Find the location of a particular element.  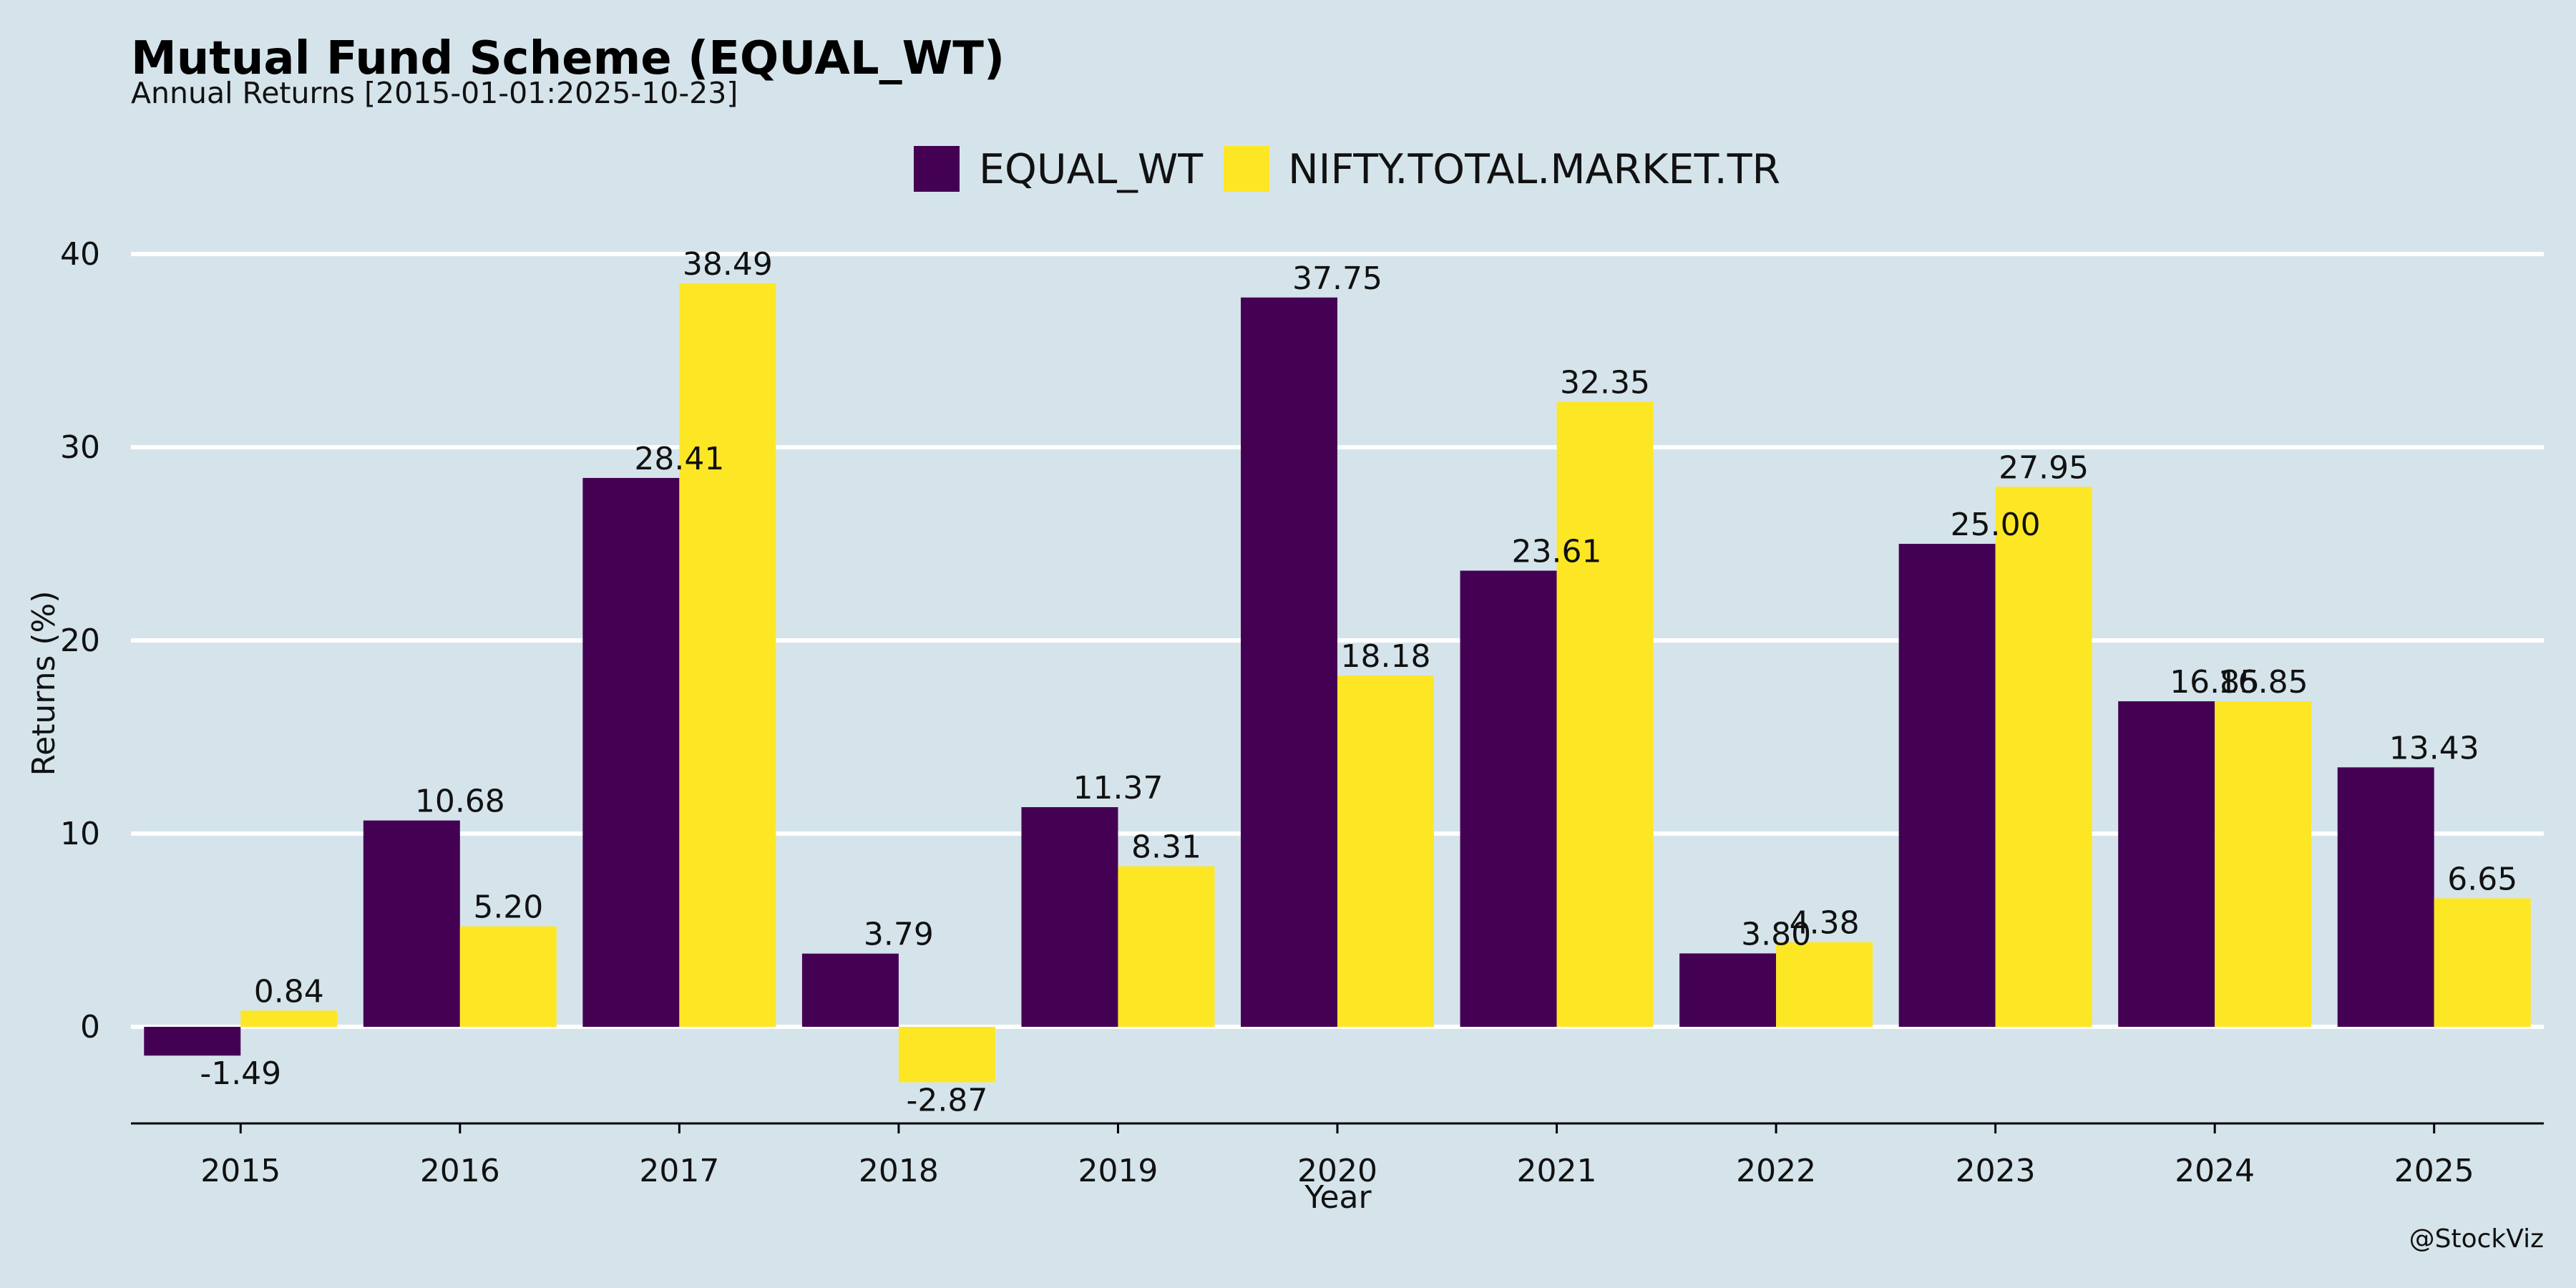

data-label-nifty-total-market-tr-2025: 6.65 is located at coordinates (2482, 879).